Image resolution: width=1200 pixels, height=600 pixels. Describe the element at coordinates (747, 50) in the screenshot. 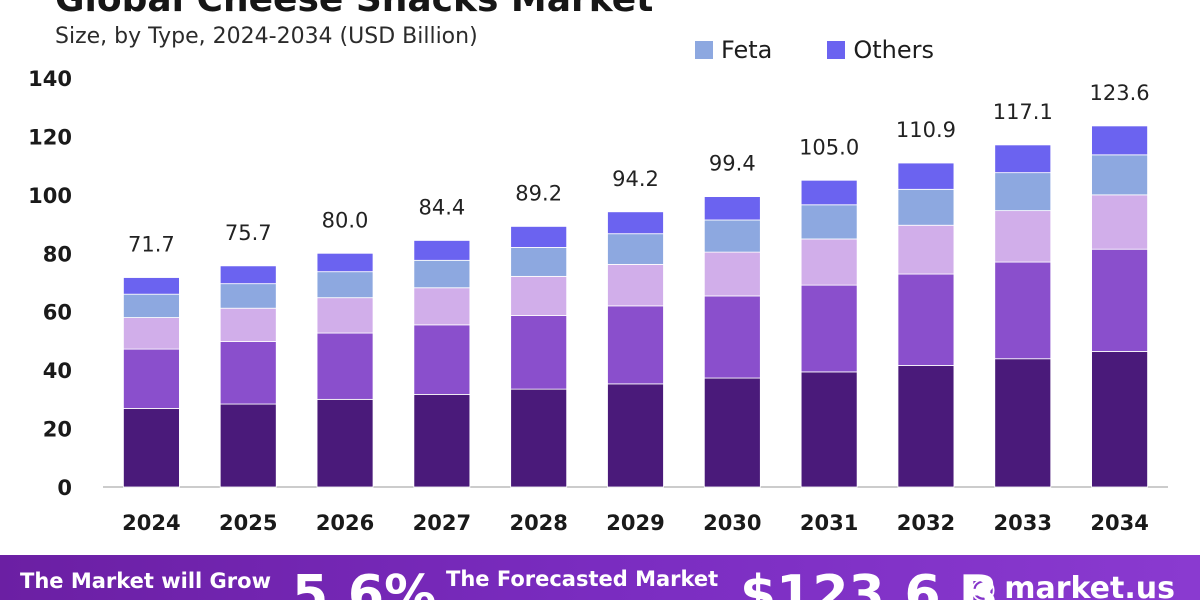

I see `legend-label-feta: Feta` at that location.